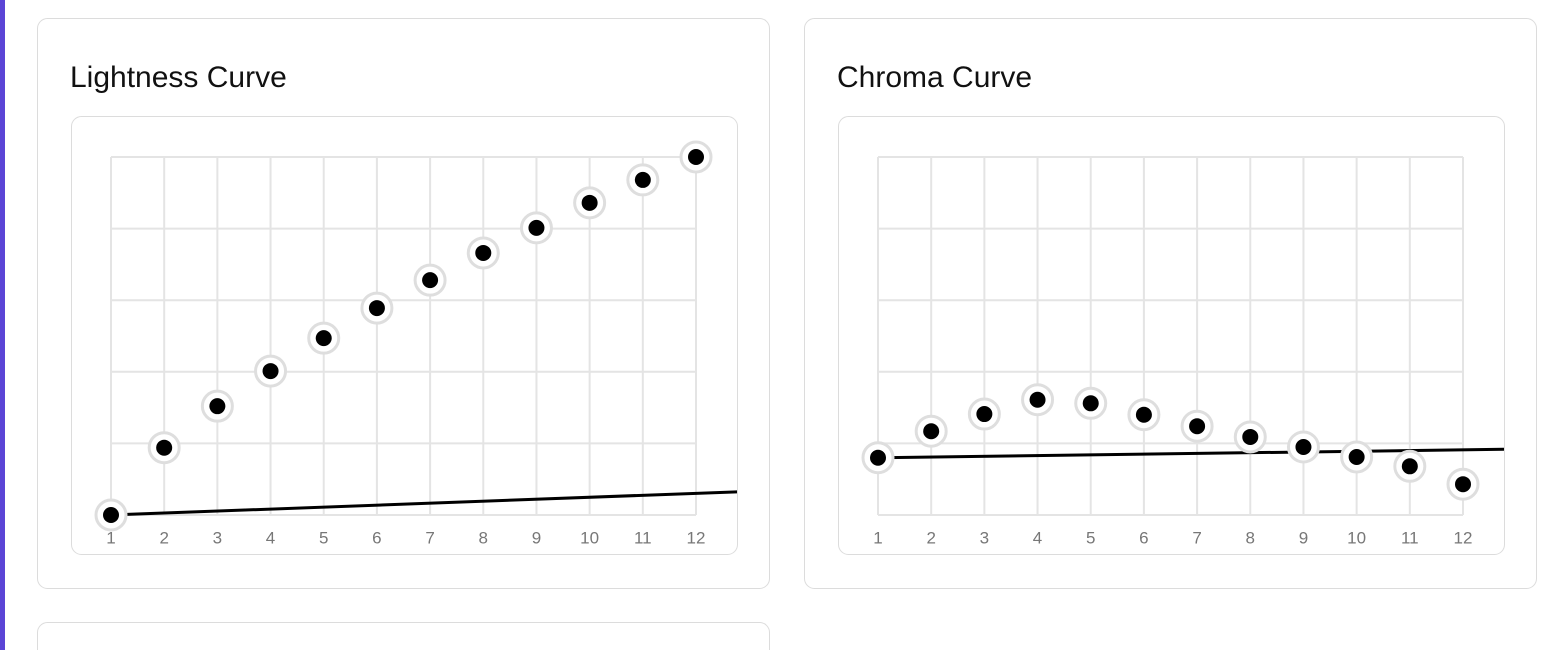 The height and width of the screenshot is (650, 1544). Describe the element at coordinates (403, 636) in the screenshot. I see `card` at that location.